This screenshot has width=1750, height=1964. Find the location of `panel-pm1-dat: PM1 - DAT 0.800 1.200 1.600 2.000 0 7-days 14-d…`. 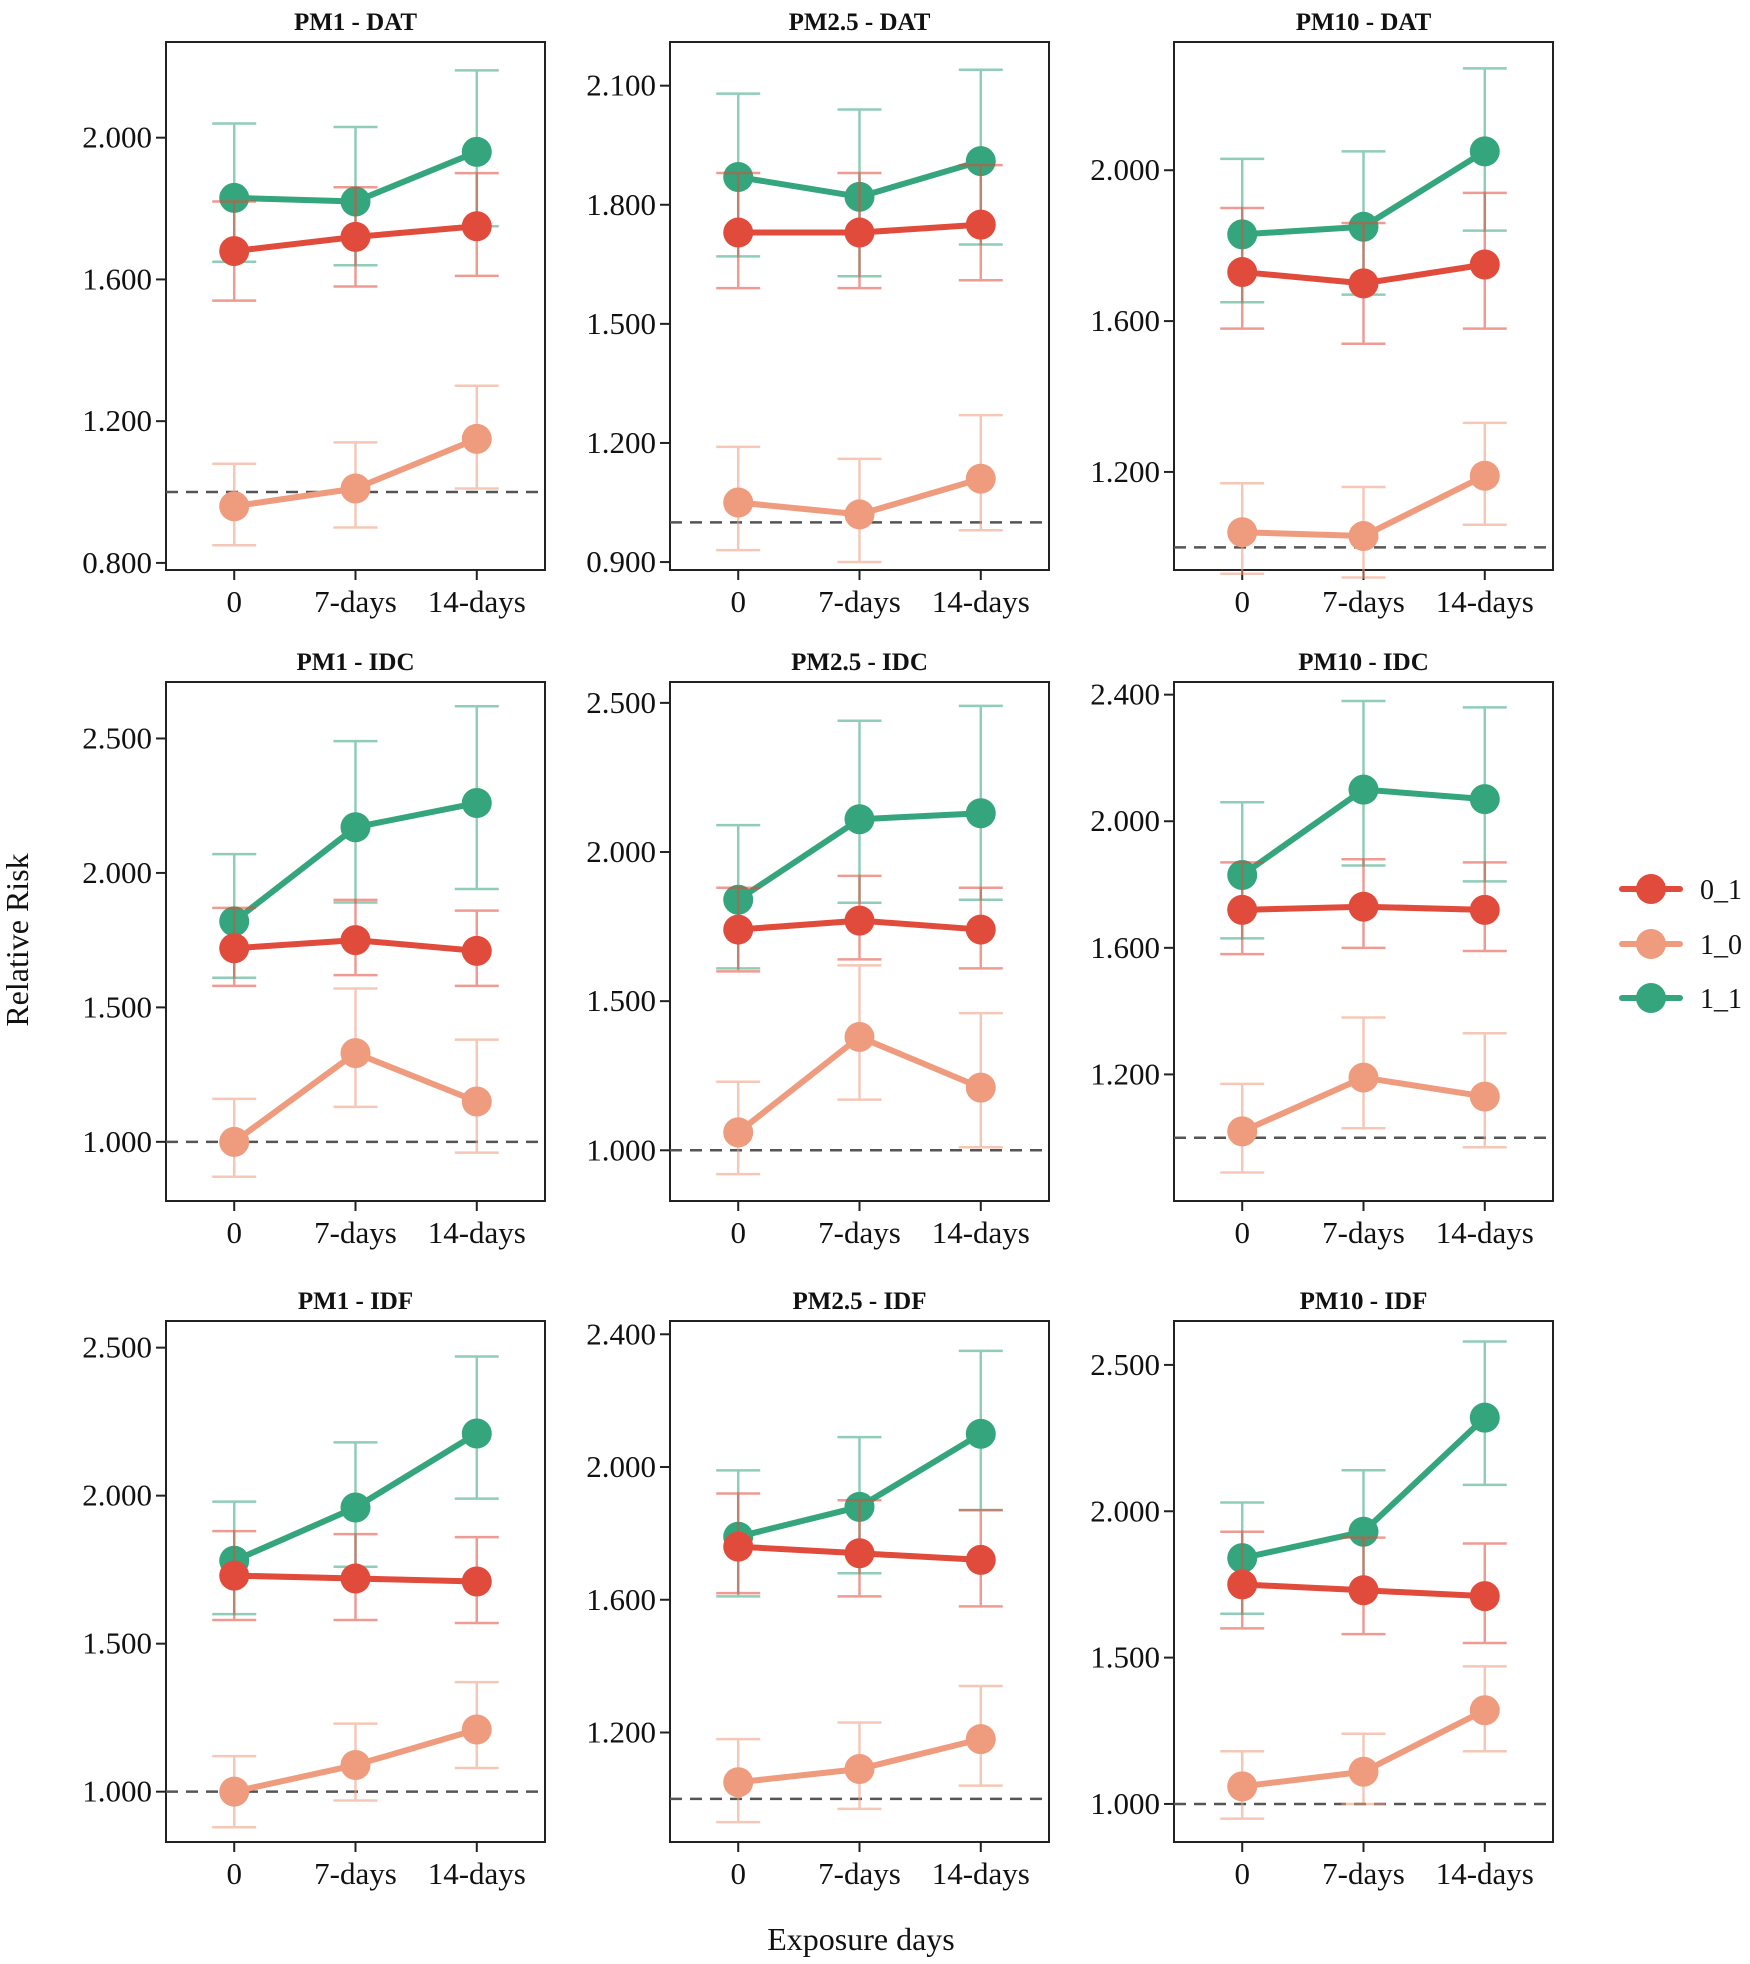

panel-pm1-dat: PM1 - DAT 0.800 1.200 1.600 2.000 0 7-days 14-d… is located at coordinates (314, 314).